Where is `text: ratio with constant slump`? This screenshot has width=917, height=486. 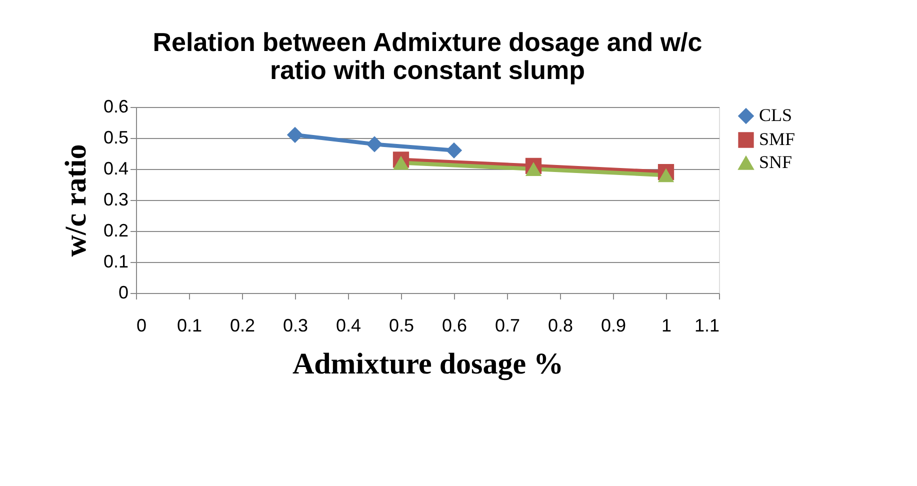
text: ratio with constant slump is located at coordinates (427, 70).